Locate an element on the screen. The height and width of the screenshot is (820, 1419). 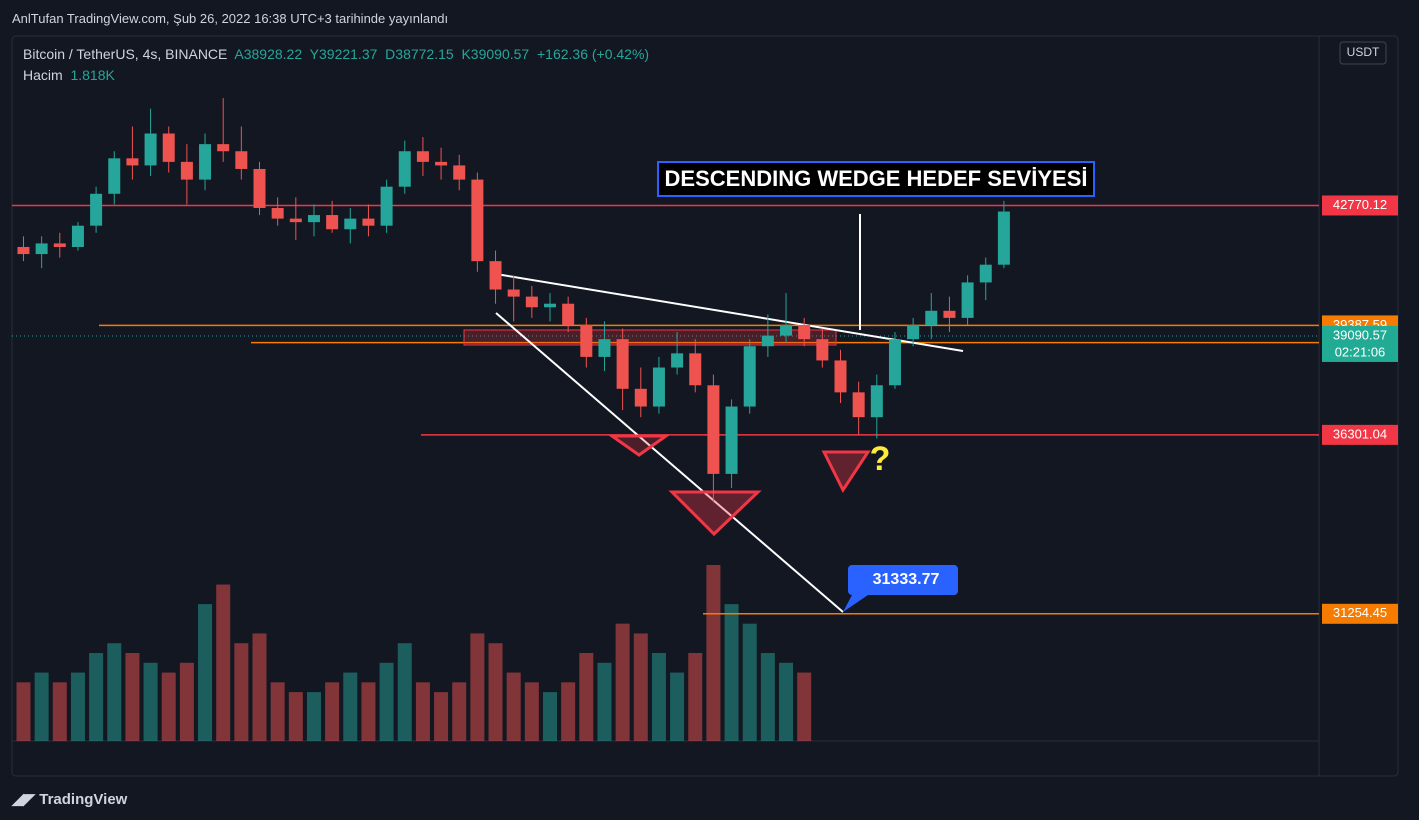
callout-text: 31333.77 is located at coordinates (906, 579).